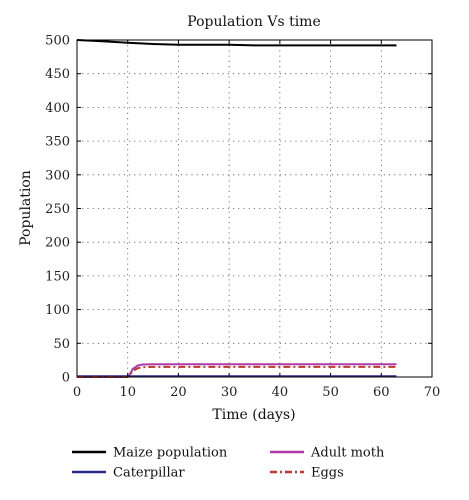 The width and height of the screenshot is (469, 500). Describe the element at coordinates (229, 392) in the screenshot. I see `x-tick-label: 30` at that location.